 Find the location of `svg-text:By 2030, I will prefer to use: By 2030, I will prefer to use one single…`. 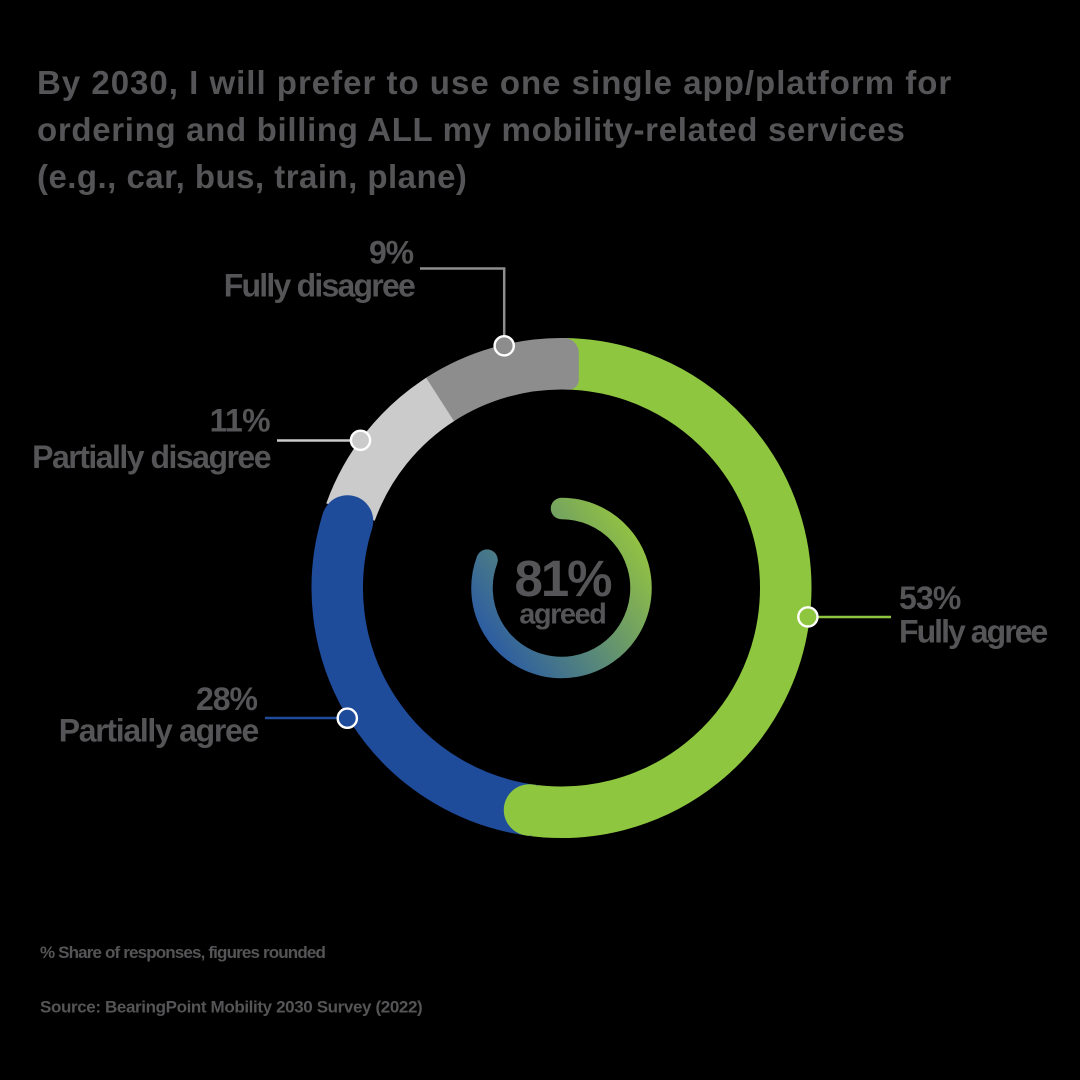

svg-text:By 2030, I will prefer to use: By 2030, I will prefer to use one single… is located at coordinates (494, 82).